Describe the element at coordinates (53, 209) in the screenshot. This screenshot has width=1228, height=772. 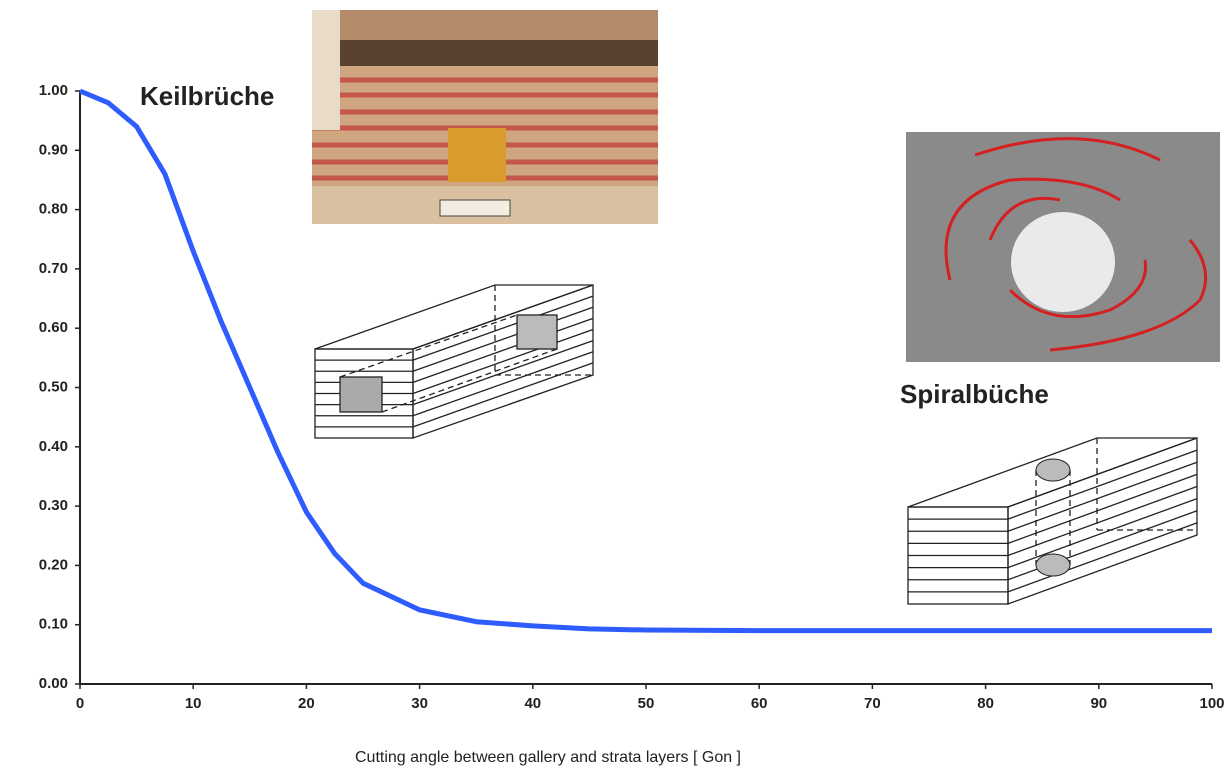
I see `y-tick-label: 0.80` at that location.